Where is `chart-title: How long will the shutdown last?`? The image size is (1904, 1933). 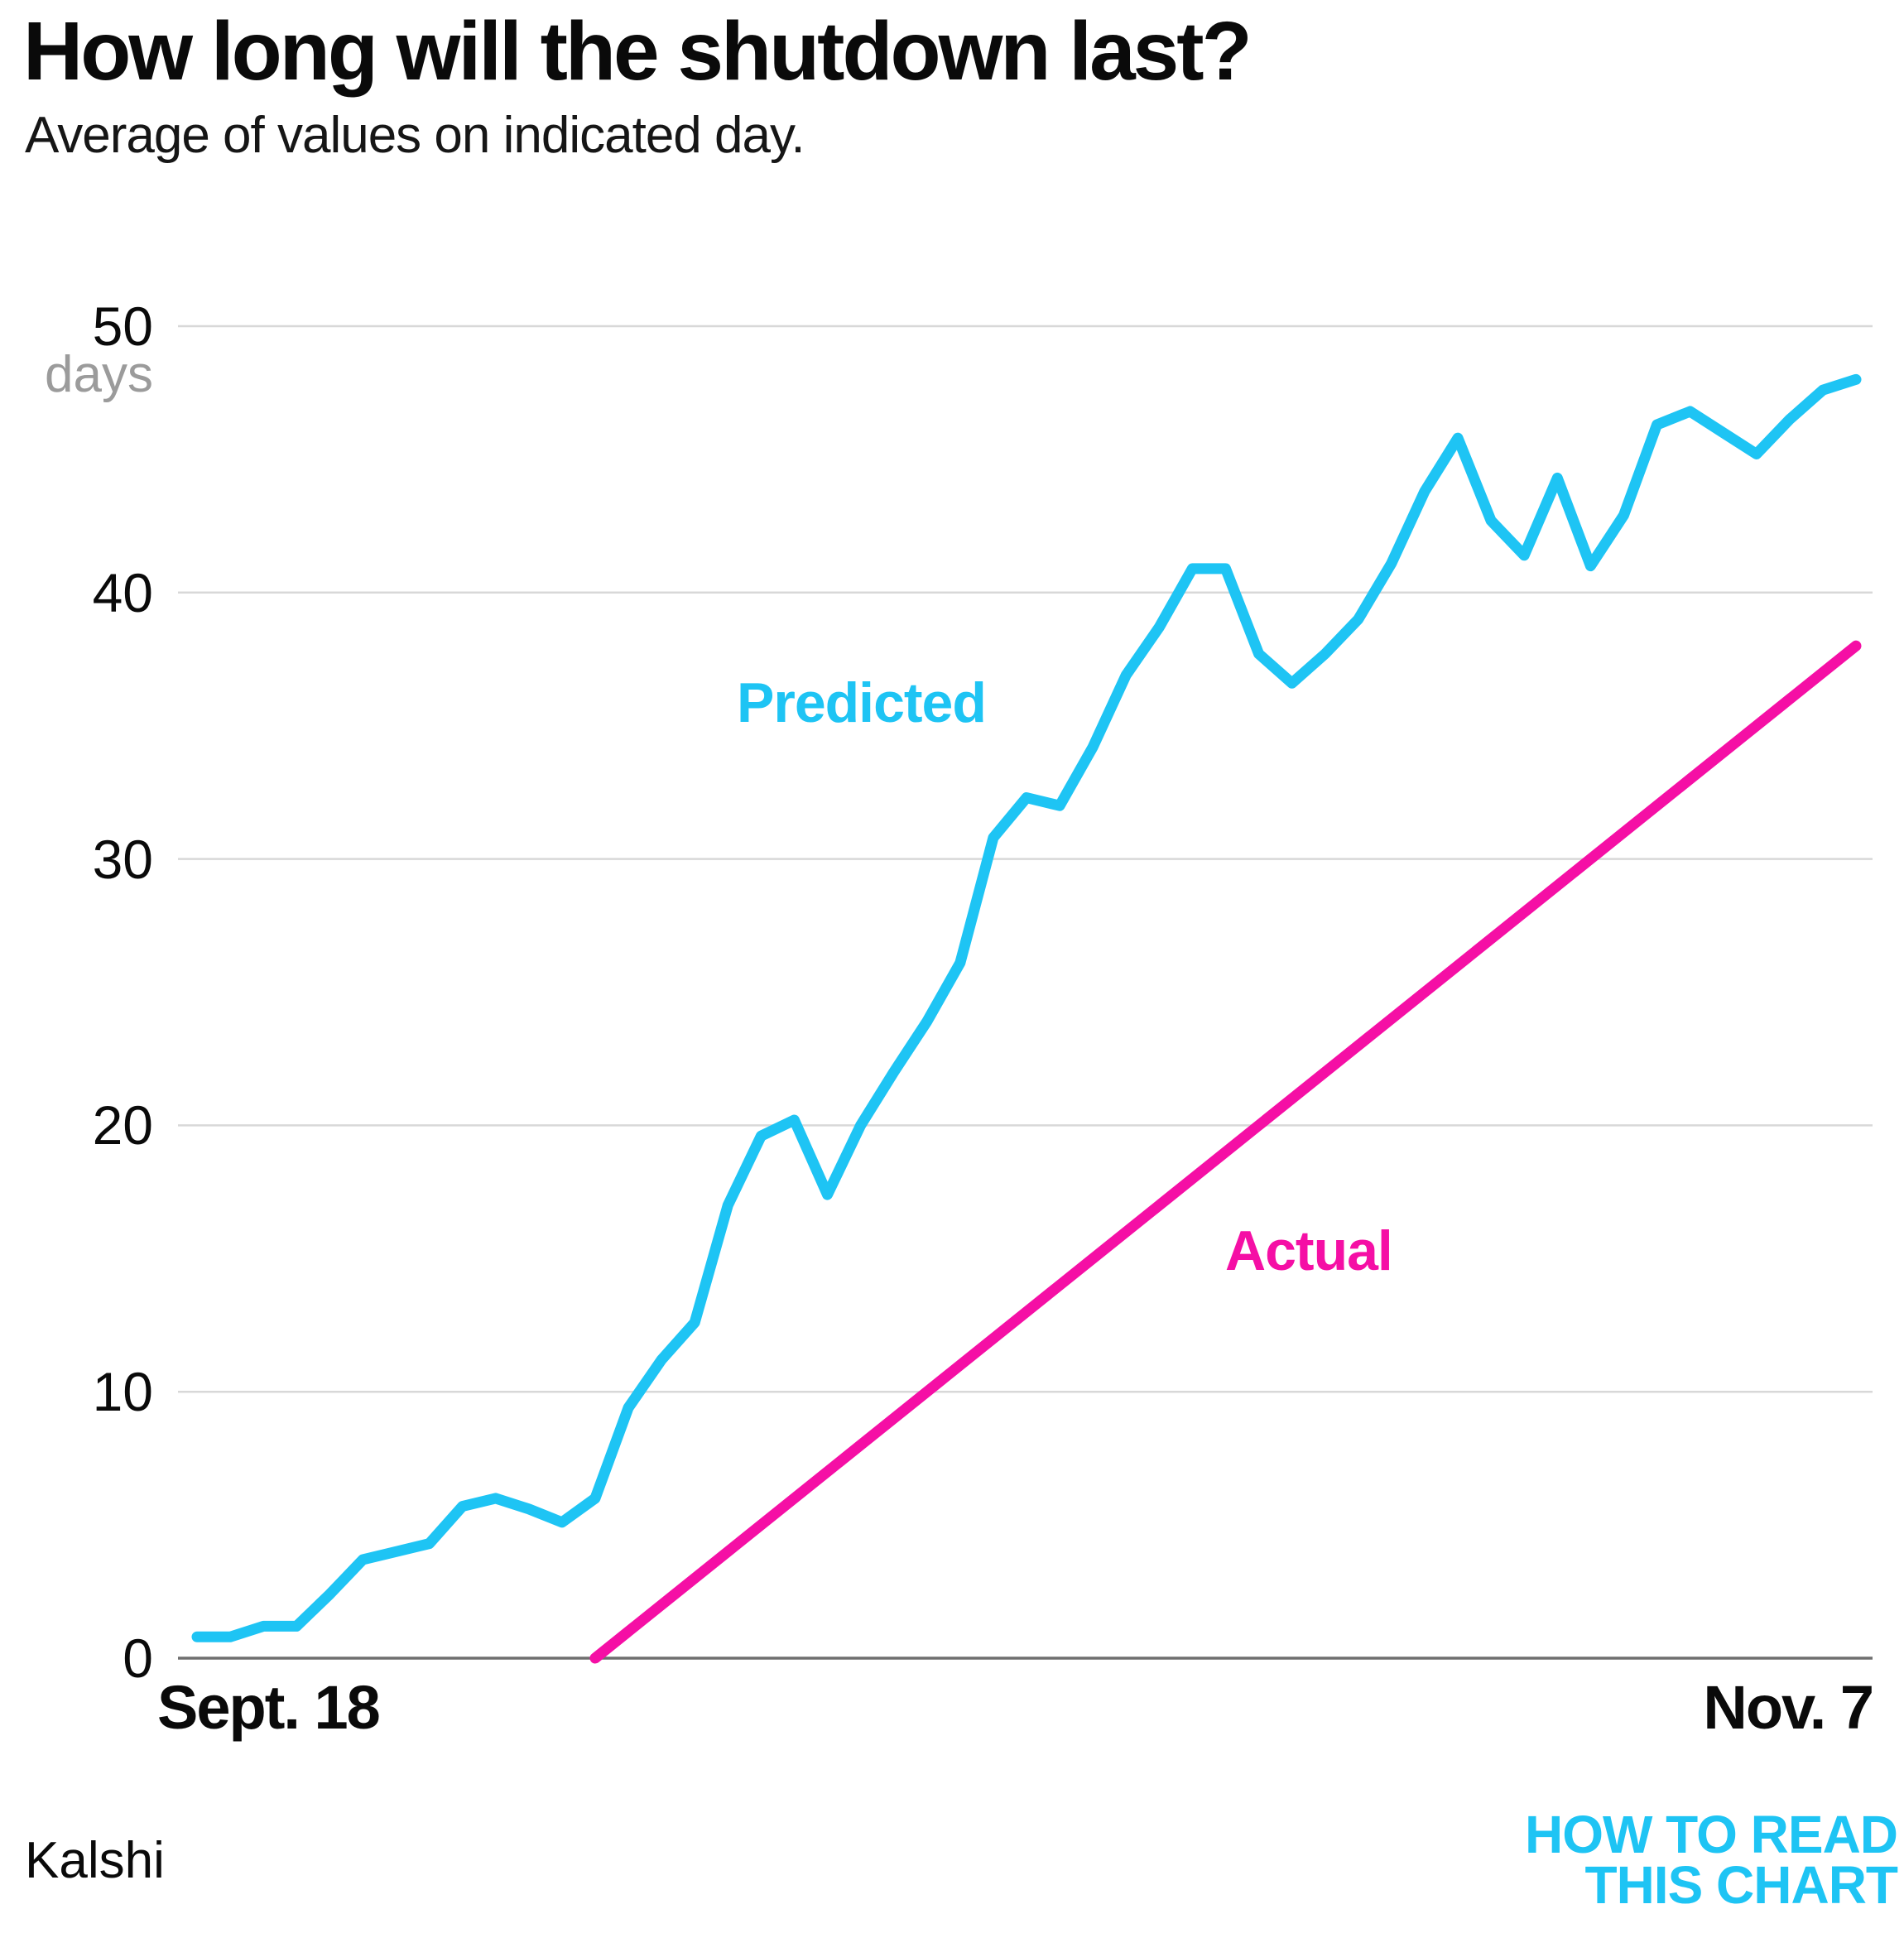 chart-title: How long will the shutdown last? is located at coordinates (638, 51).